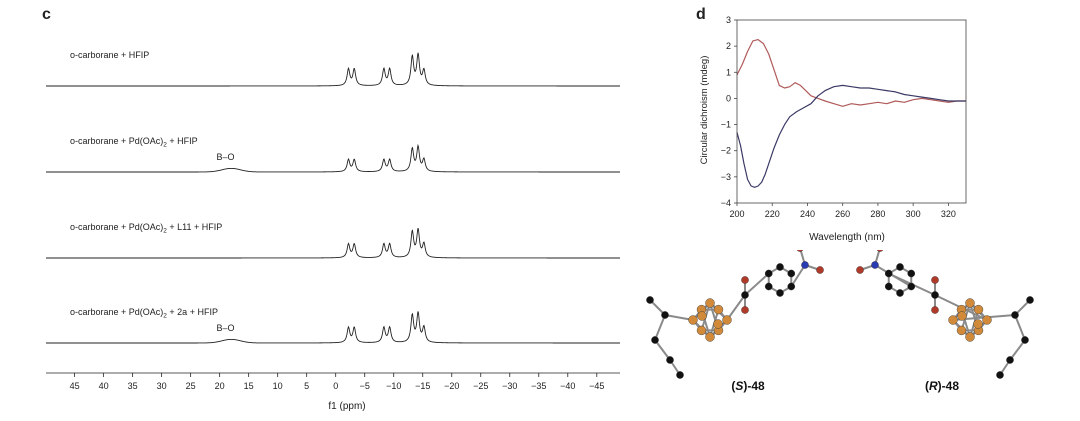 The width and height of the screenshot is (1080, 421). What do you see at coordinates (807, 214) in the screenshot?
I see `cd-x-tick-label: 240` at bounding box center [807, 214].